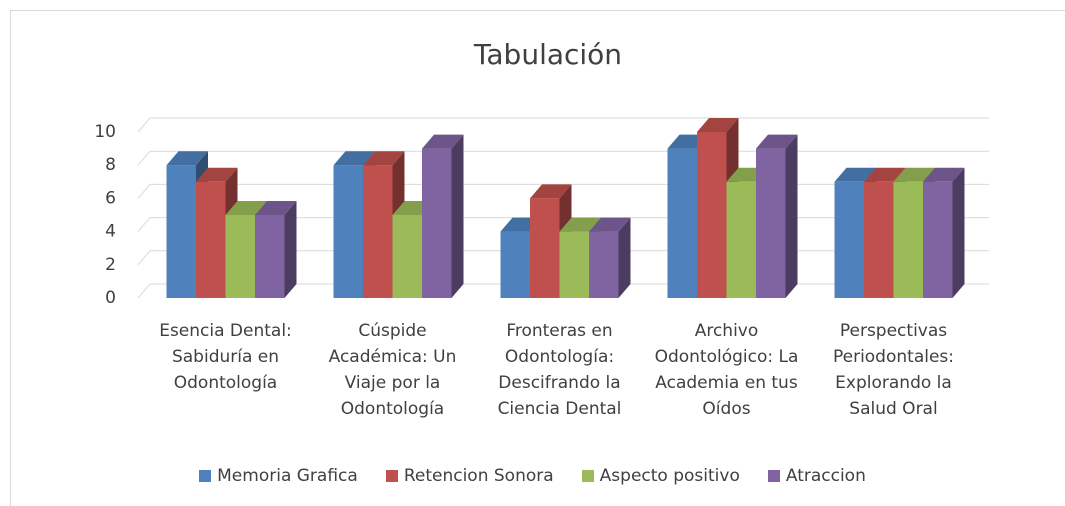 This screenshot has height=506, width=1065. I want to click on legend-item: Retencion Sonora, so click(469, 476).